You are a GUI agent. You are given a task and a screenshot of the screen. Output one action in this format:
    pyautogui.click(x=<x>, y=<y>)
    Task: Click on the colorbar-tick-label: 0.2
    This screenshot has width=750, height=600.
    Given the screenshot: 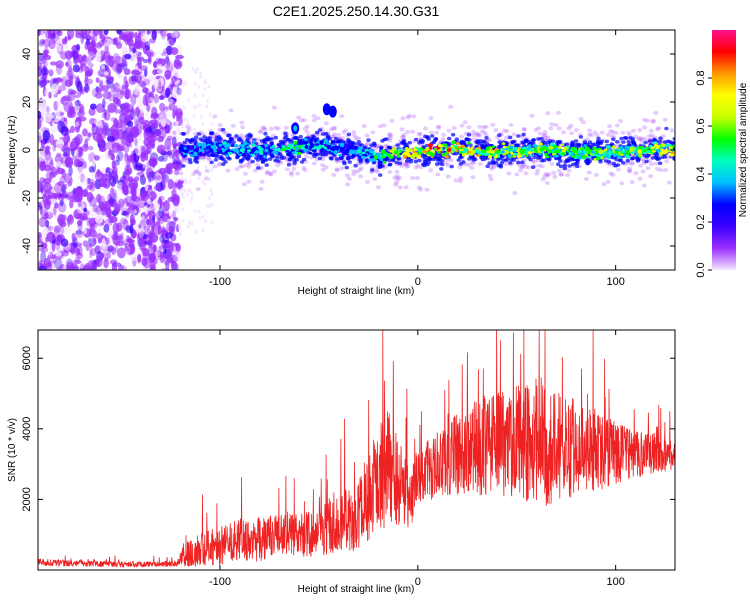 What is the action you would take?
    pyautogui.click(x=701, y=221)
    